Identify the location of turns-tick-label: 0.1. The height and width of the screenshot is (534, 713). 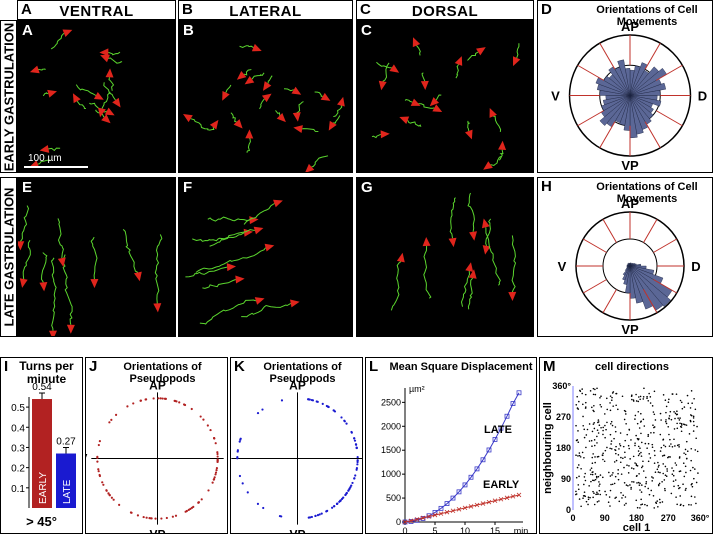
(18, 489).